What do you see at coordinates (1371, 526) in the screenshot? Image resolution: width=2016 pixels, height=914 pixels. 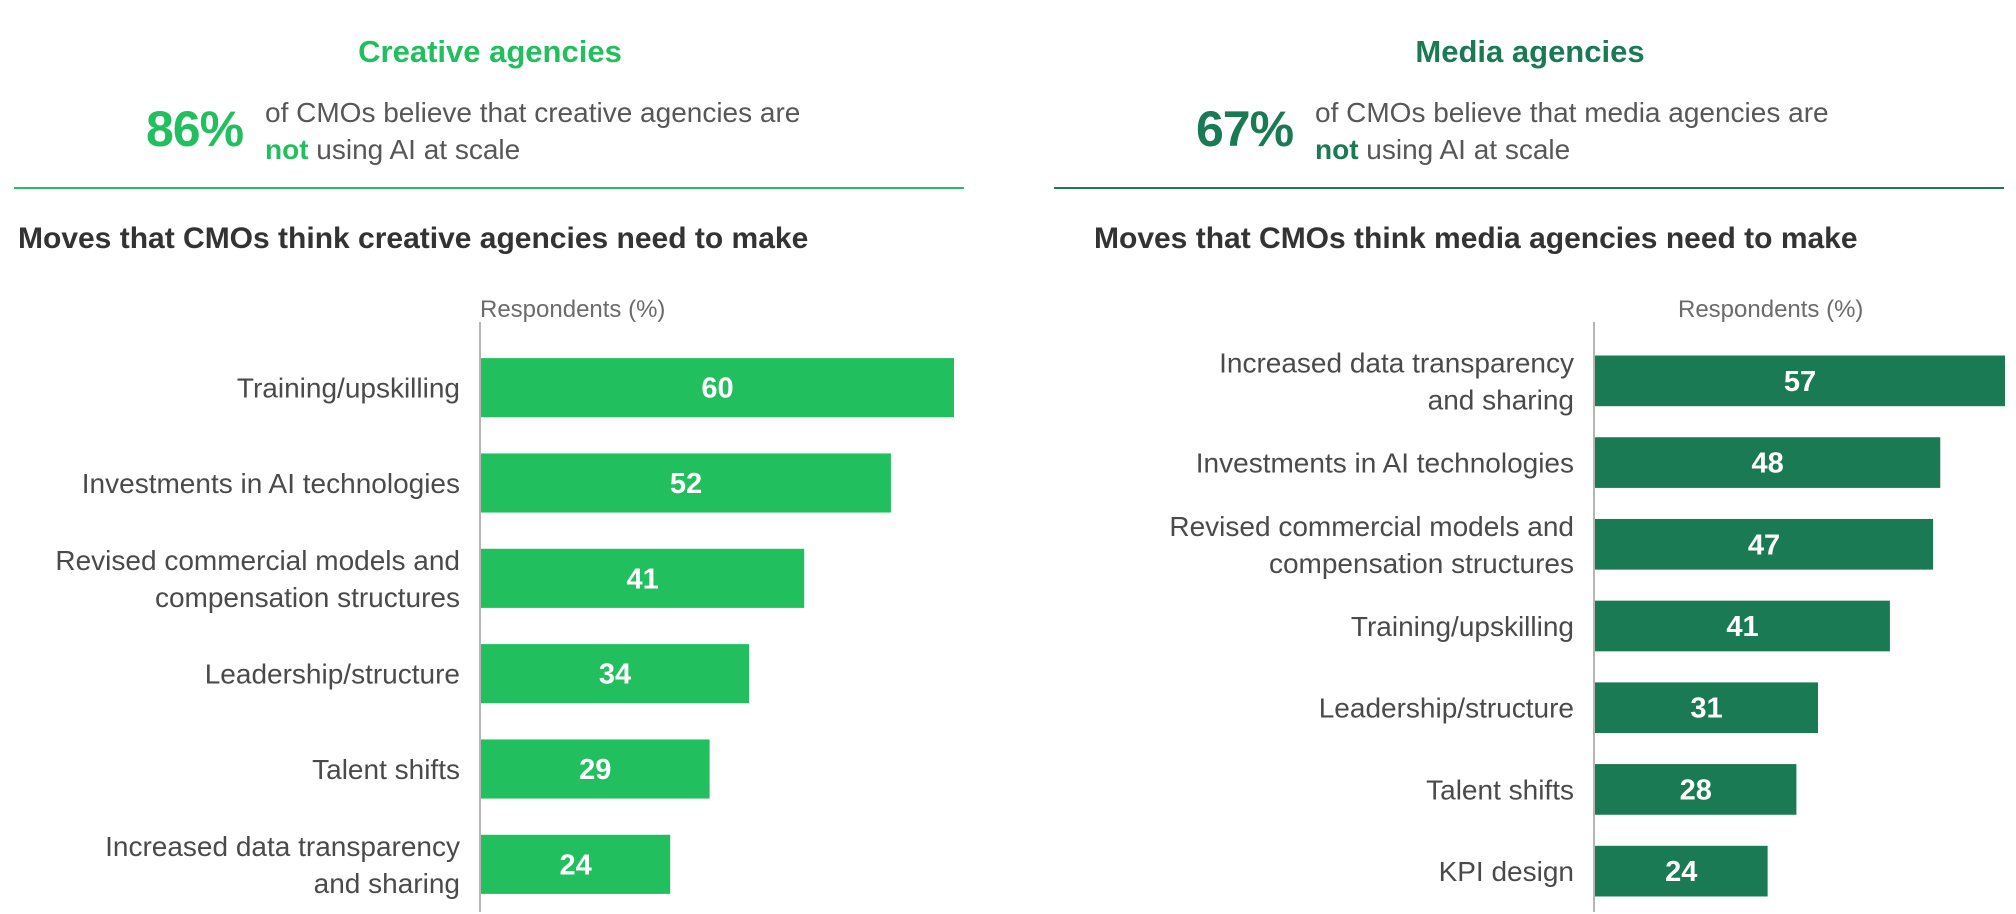 I see `media-category-label: Revised commercial models and` at bounding box center [1371, 526].